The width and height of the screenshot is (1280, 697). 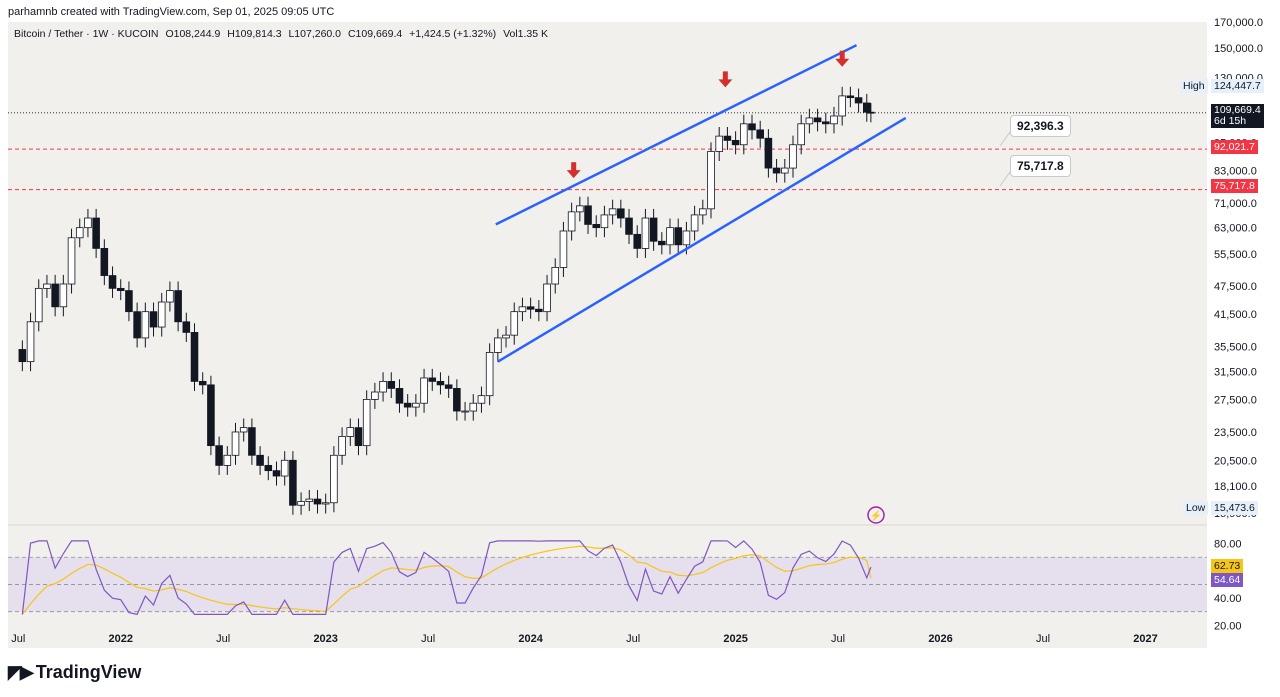 I want to click on time-tick-label: 2026, so click(x=940, y=639).